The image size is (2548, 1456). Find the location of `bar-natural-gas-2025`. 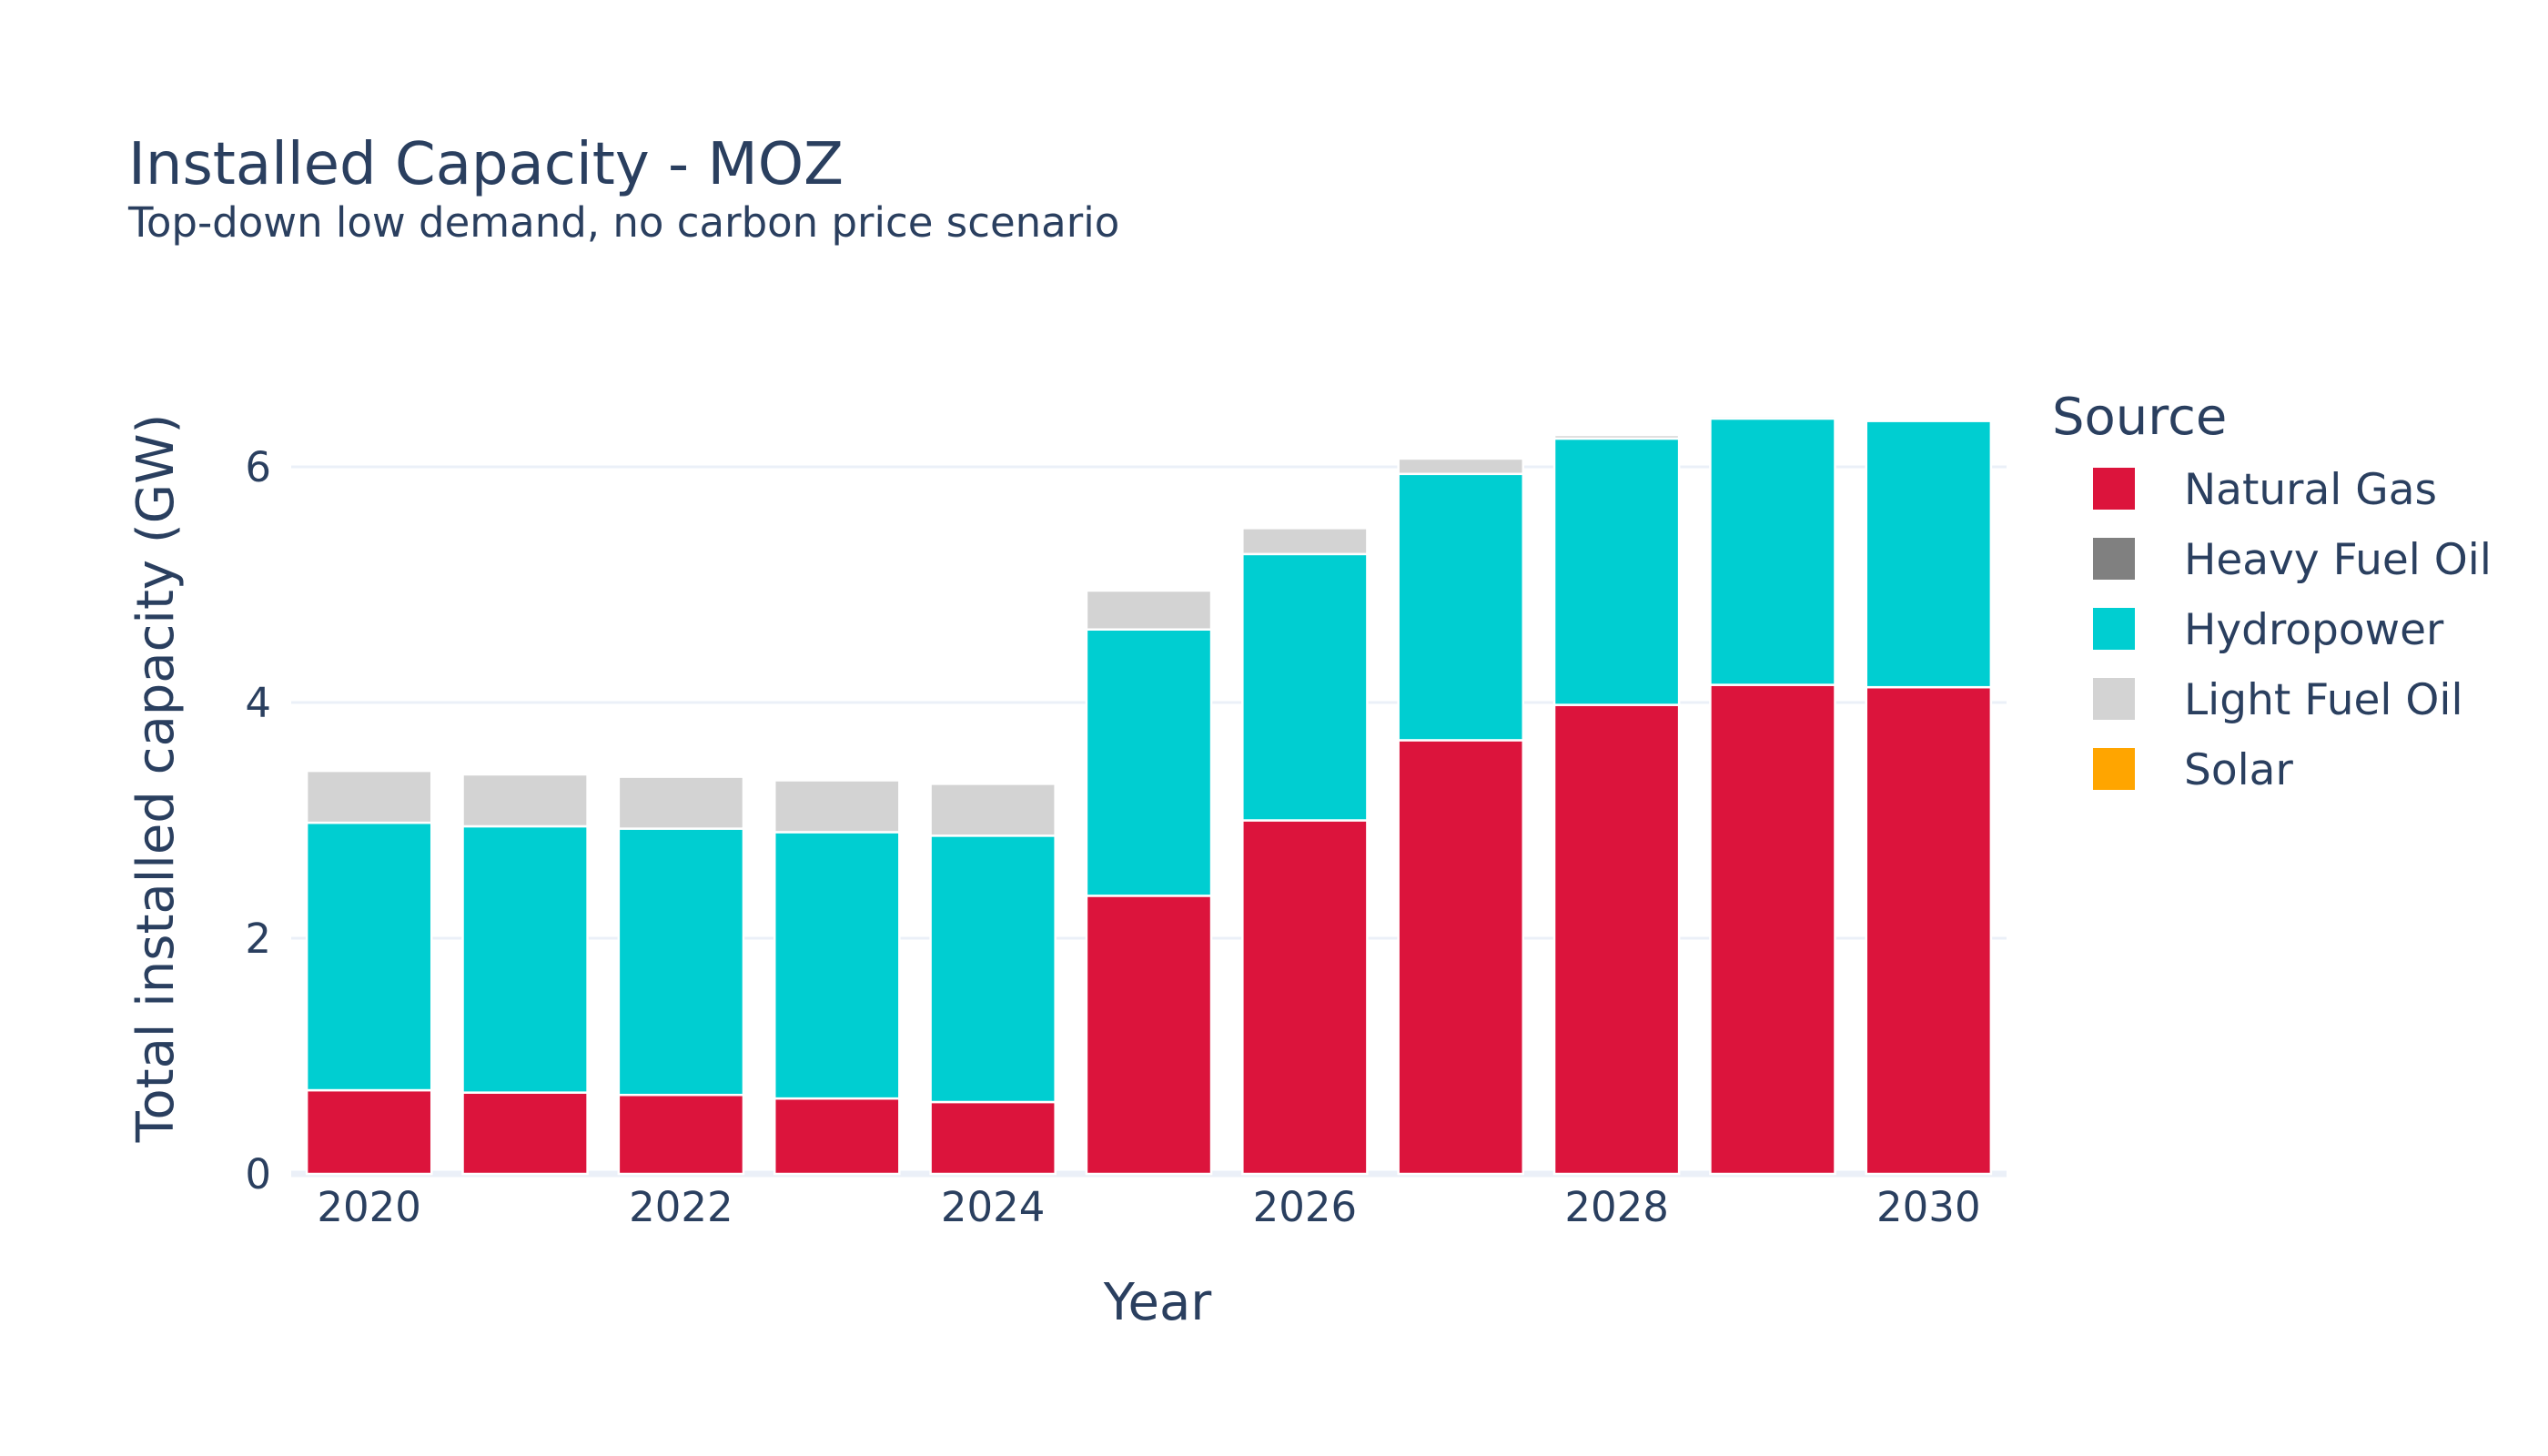

bar-natural-gas-2025 is located at coordinates (1149, 1036).